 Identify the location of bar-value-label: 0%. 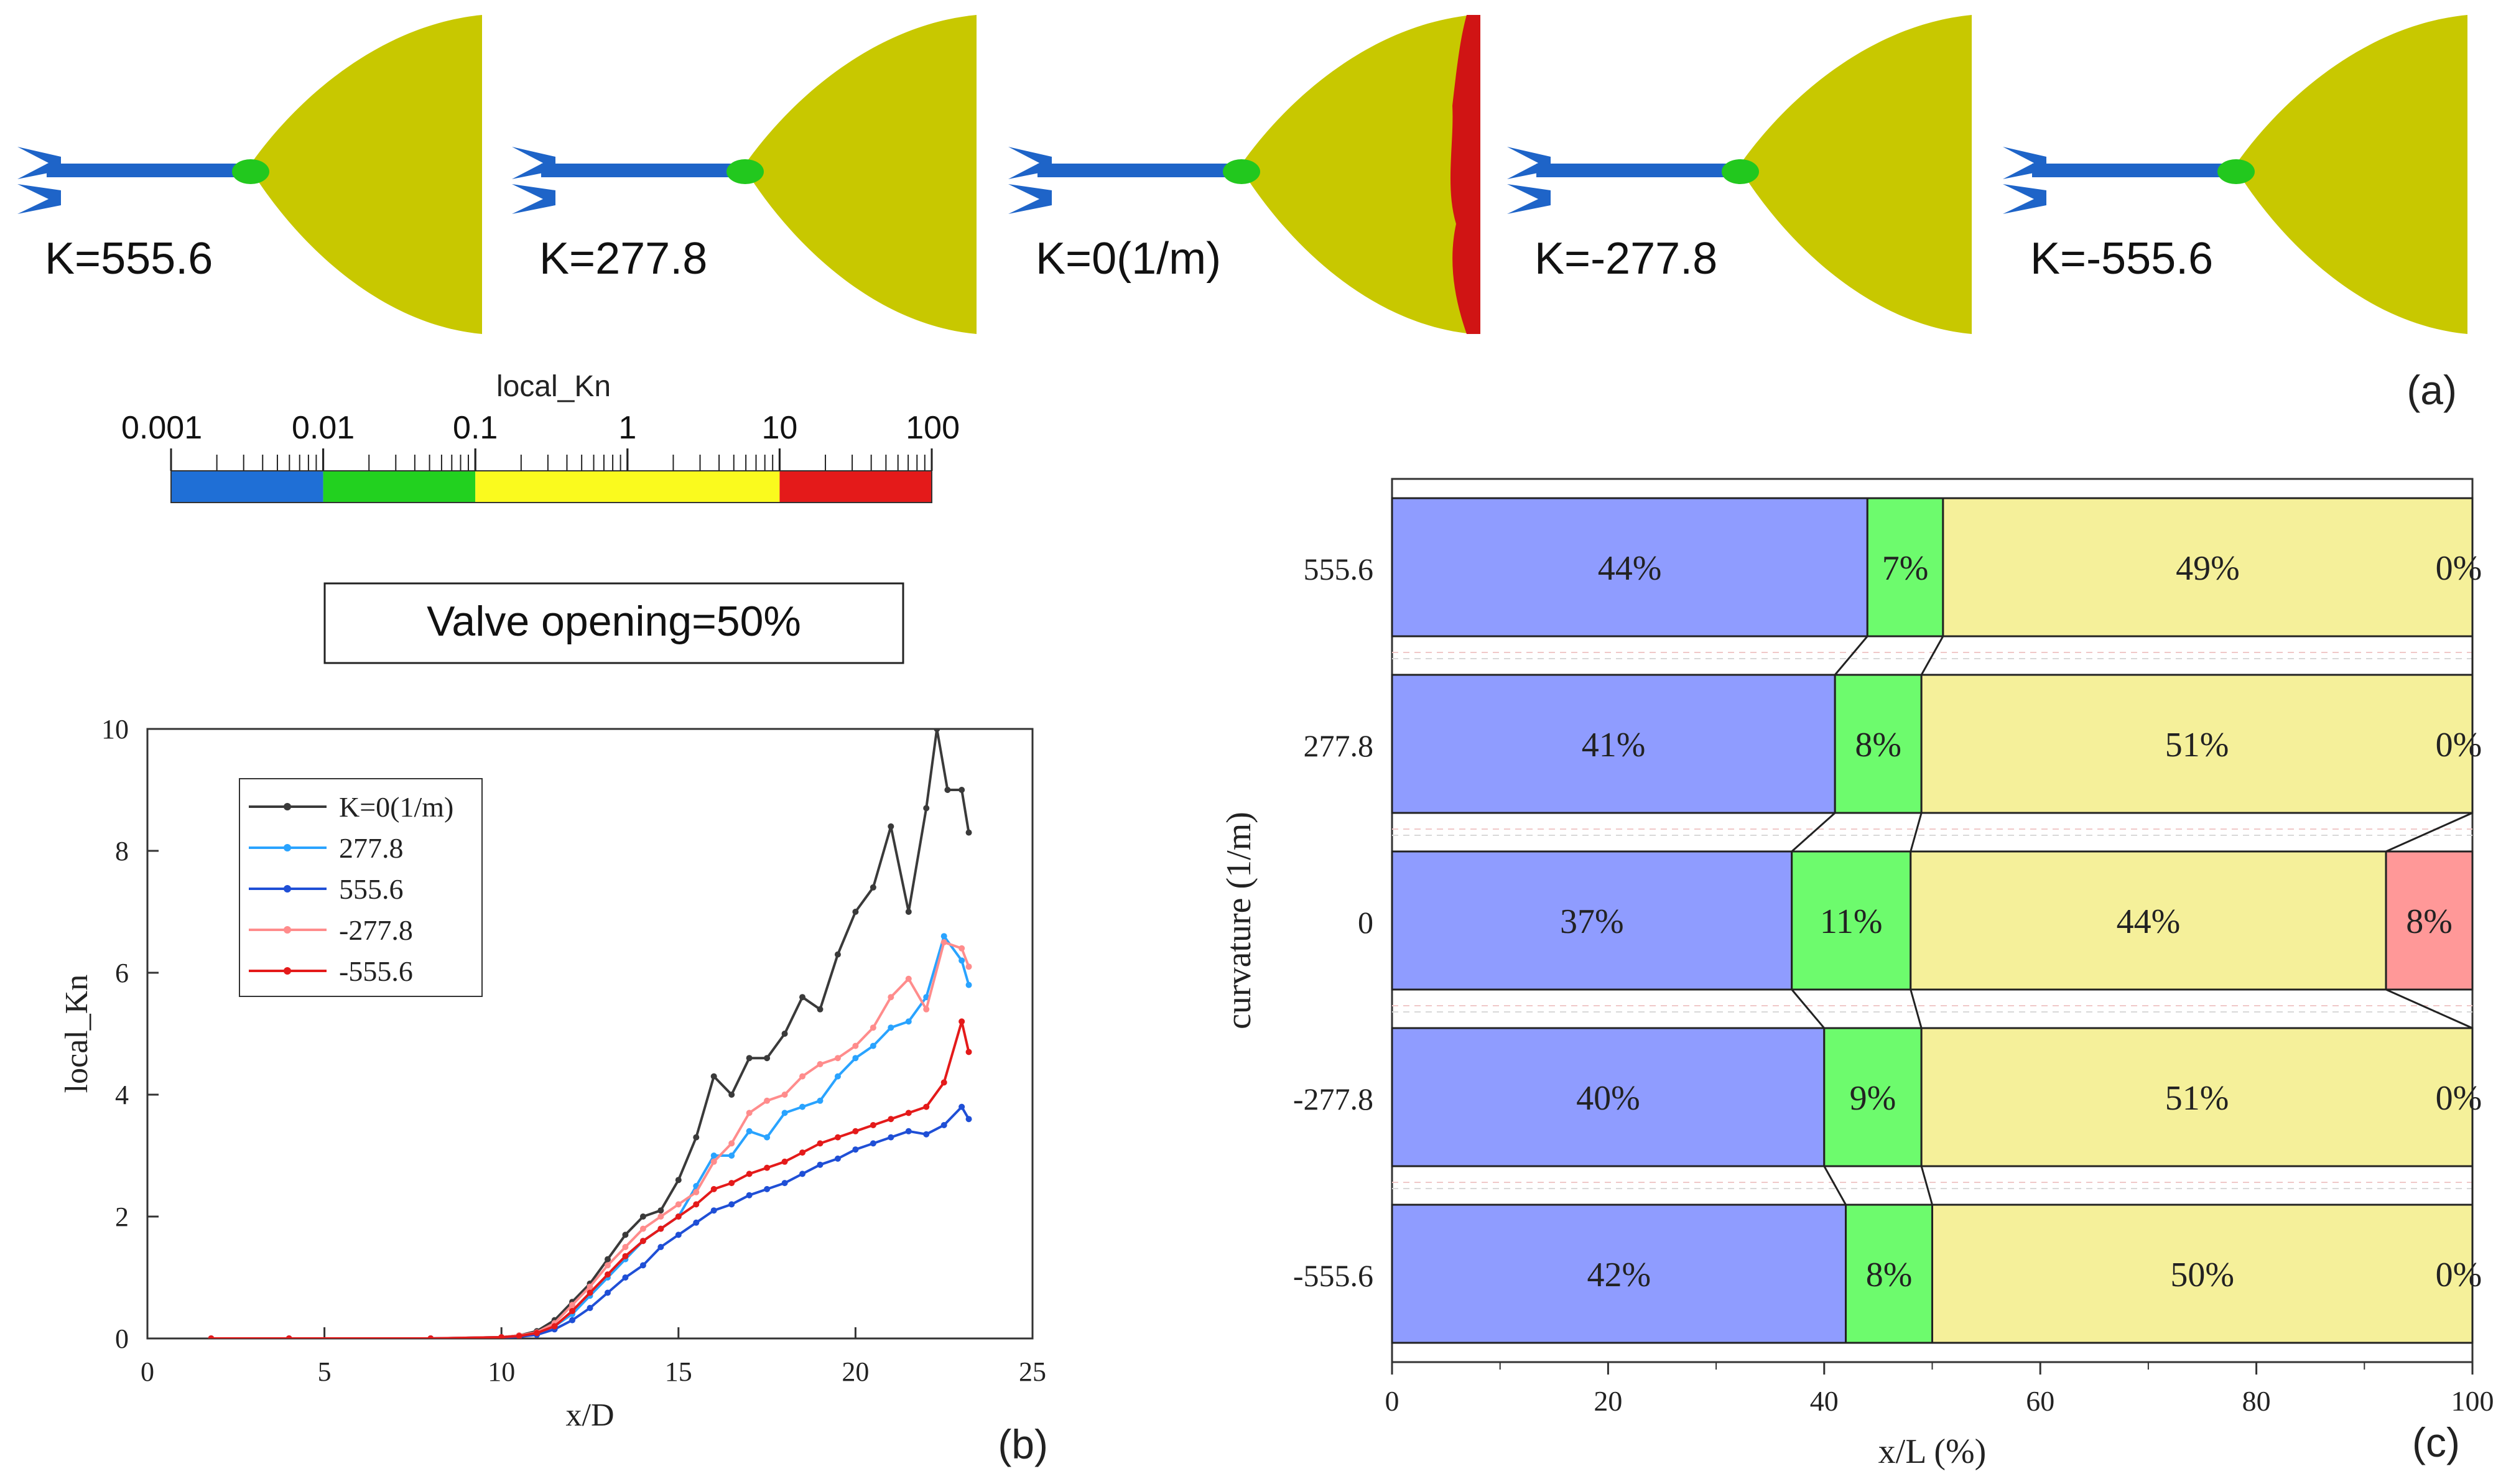
(2459, 568).